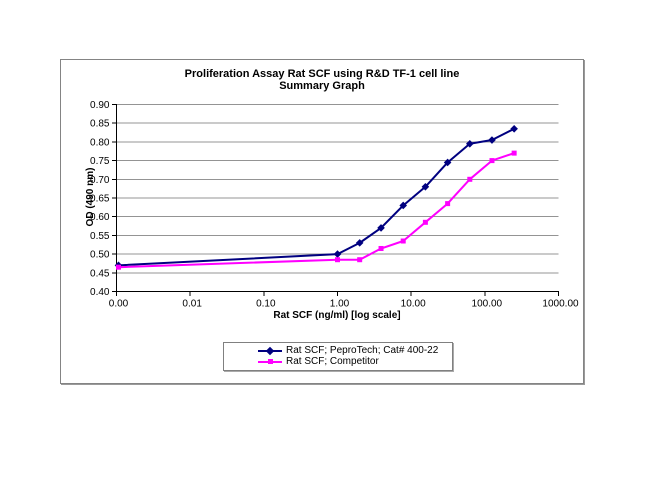 This screenshot has height=502, width=650. What do you see at coordinates (100, 142) in the screenshot?
I see `y-tick-label: 0.80` at bounding box center [100, 142].